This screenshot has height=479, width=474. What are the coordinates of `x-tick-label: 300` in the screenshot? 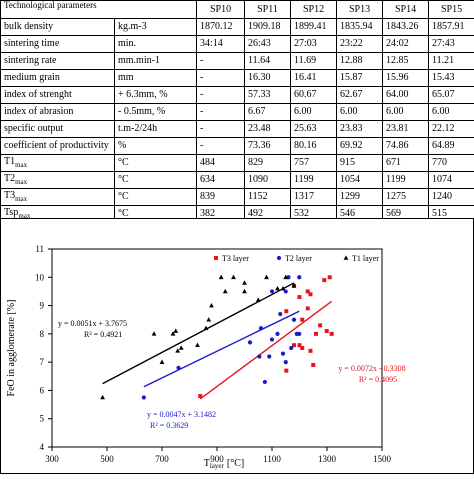 It's located at (52, 459).